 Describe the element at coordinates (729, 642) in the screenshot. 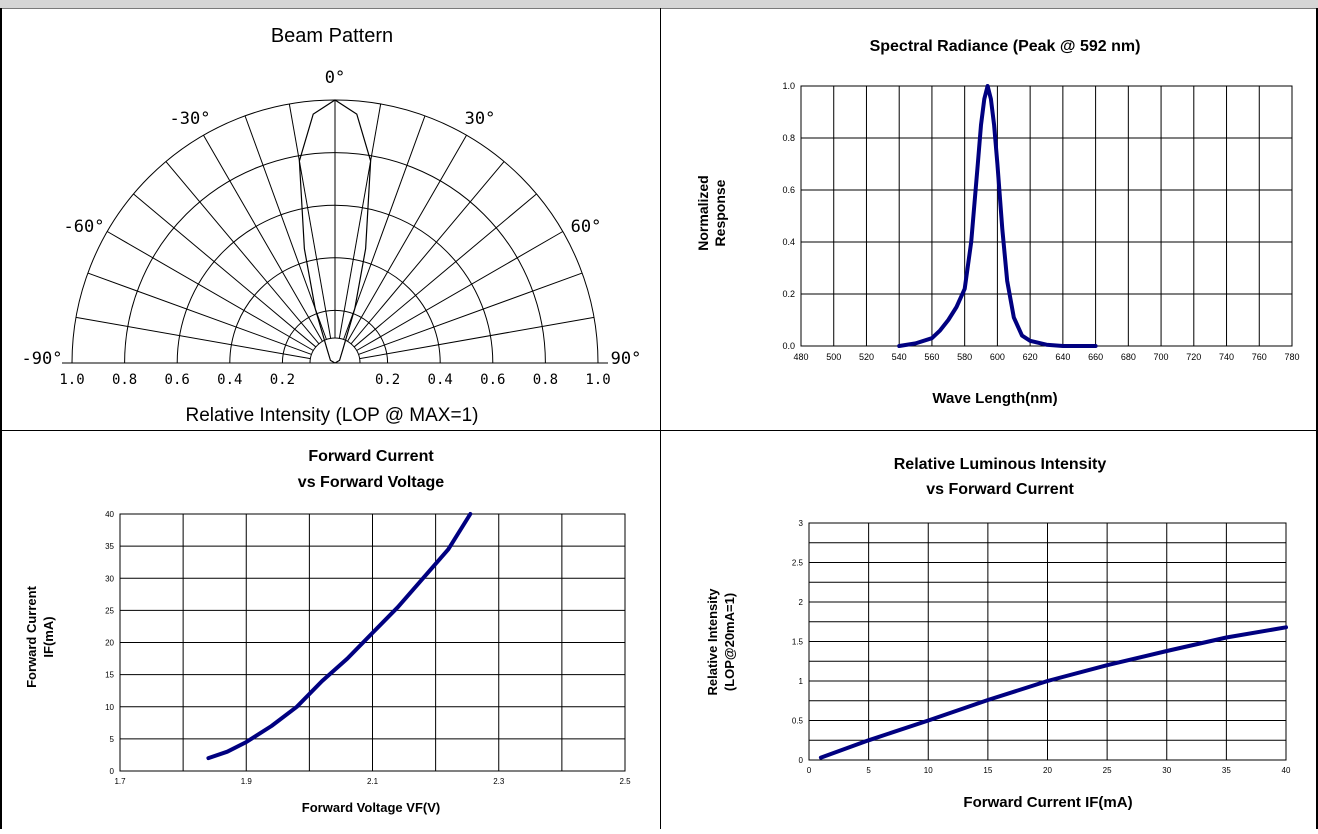

I see `y-axis-label-line2: (LOP@20mA=1)` at that location.